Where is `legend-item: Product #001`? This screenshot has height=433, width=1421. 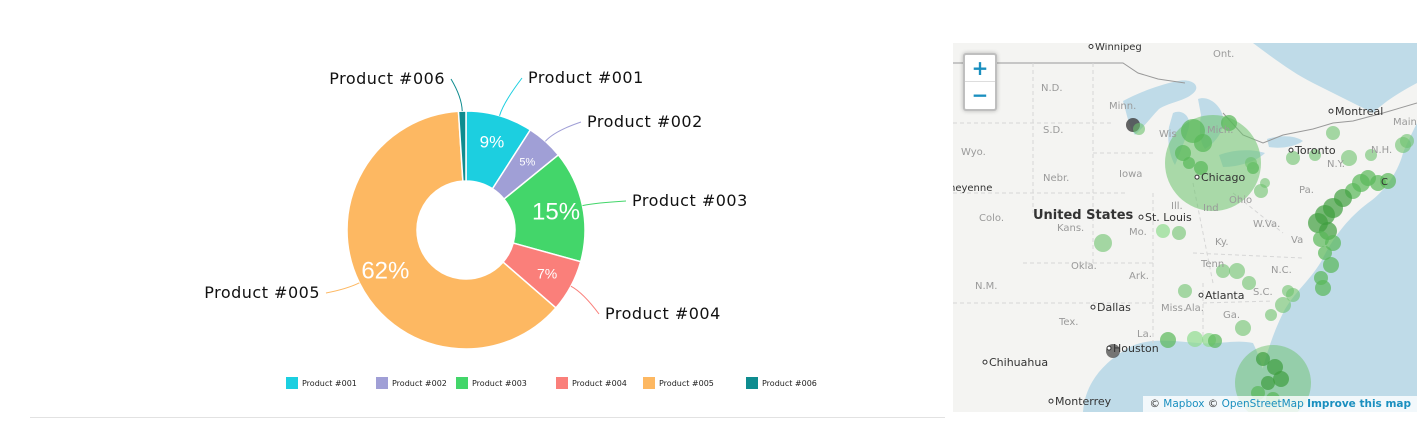
legend-item: Product #001 is located at coordinates (321, 383).